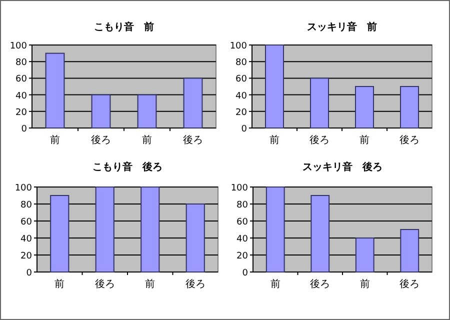 This screenshot has width=450, height=320. What do you see at coordinates (127, 167) in the screenshot?
I see `chart-title: こもり音 後ろ` at bounding box center [127, 167].